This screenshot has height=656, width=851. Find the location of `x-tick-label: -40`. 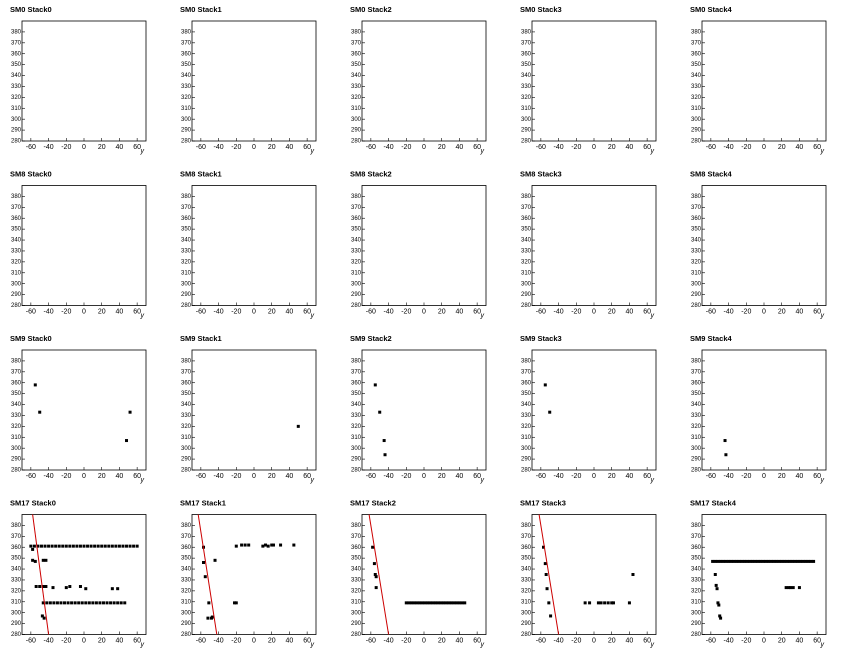

x-tick-label: -40 is located at coordinates (49, 476).